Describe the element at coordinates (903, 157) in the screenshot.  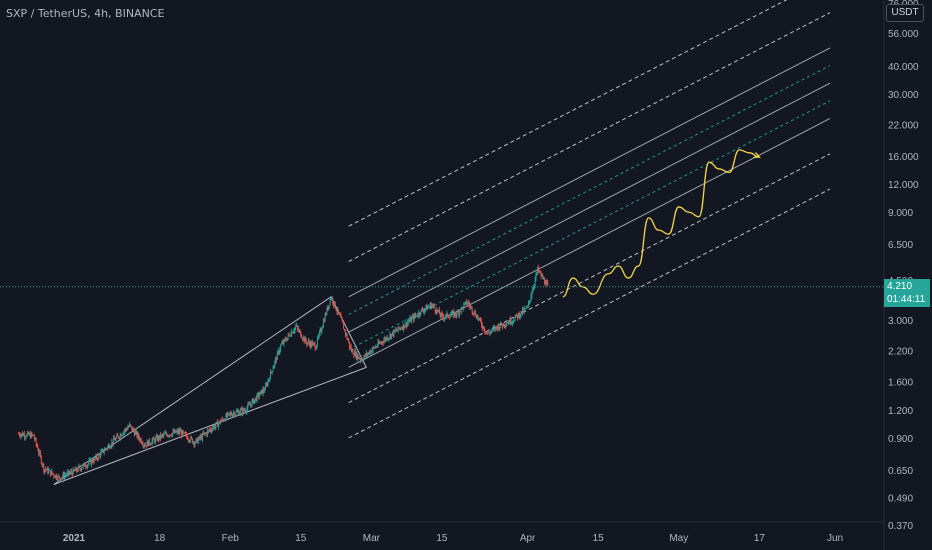
I see `y-tick-label: 16.000` at that location.